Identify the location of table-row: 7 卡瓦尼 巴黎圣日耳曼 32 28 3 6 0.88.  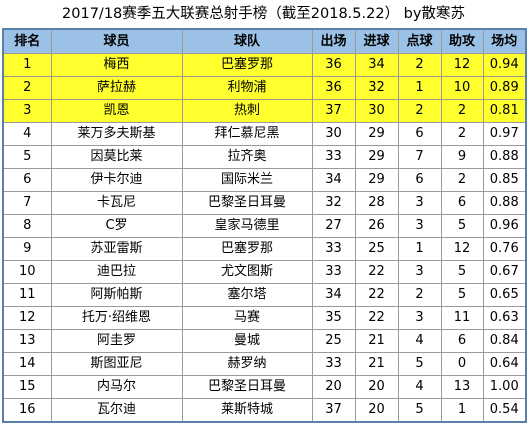
(264, 203).